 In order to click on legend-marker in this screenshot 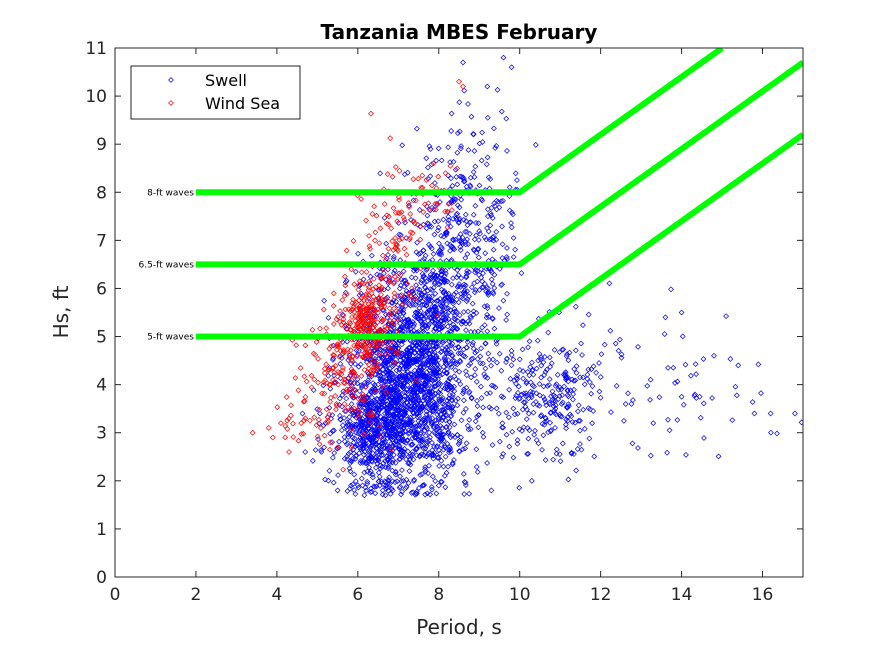, I will do `click(171, 80)`.